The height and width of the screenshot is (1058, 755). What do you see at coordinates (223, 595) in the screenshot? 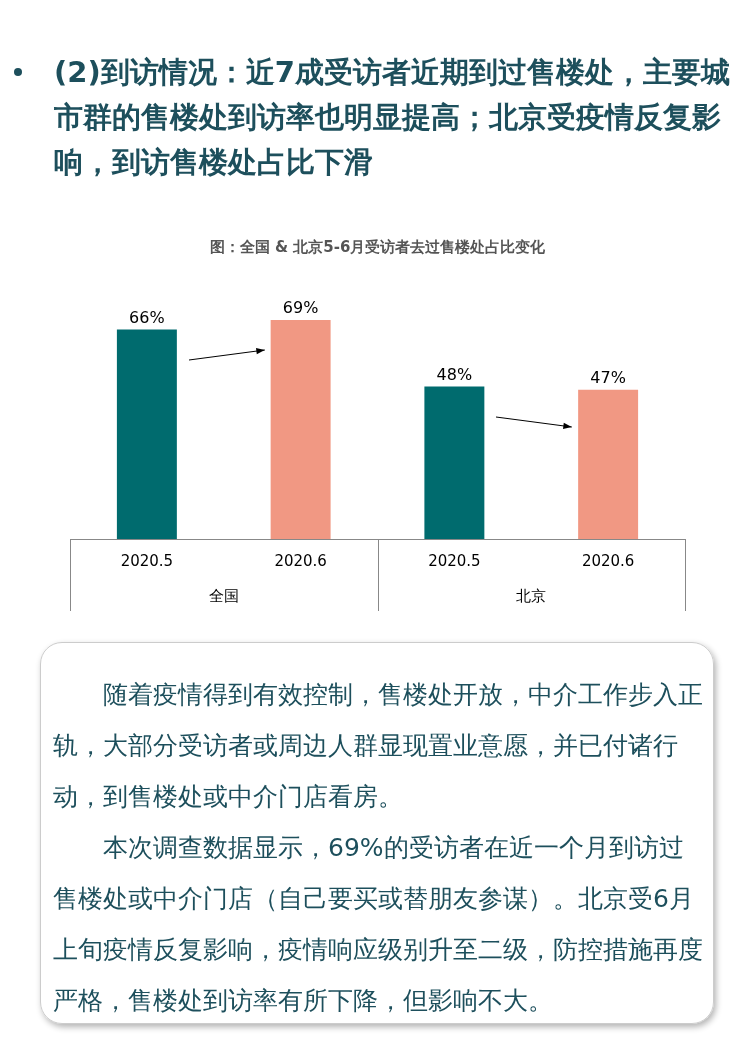
I see `text: 全国` at bounding box center [223, 595].